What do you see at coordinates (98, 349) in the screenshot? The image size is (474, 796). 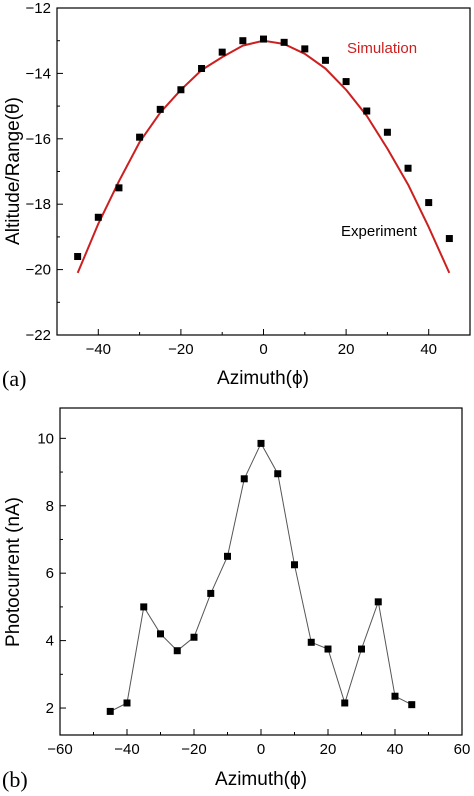 I see `panel-a-x-tick-label: −40` at bounding box center [98, 349].